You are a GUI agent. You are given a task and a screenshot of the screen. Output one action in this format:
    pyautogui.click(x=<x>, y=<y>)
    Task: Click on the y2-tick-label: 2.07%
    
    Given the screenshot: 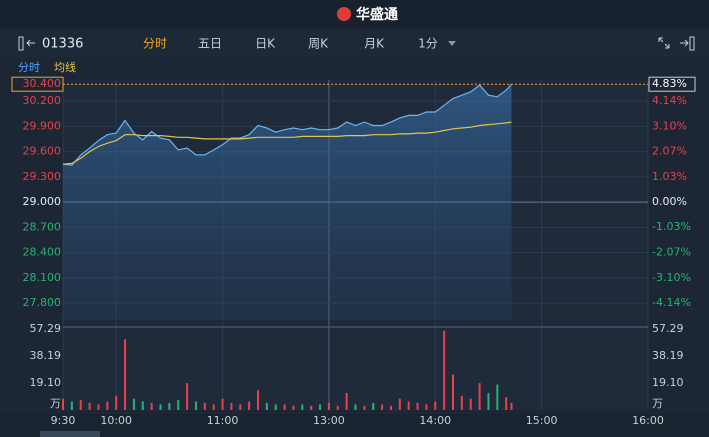 What is the action you would take?
    pyautogui.click(x=669, y=151)
    